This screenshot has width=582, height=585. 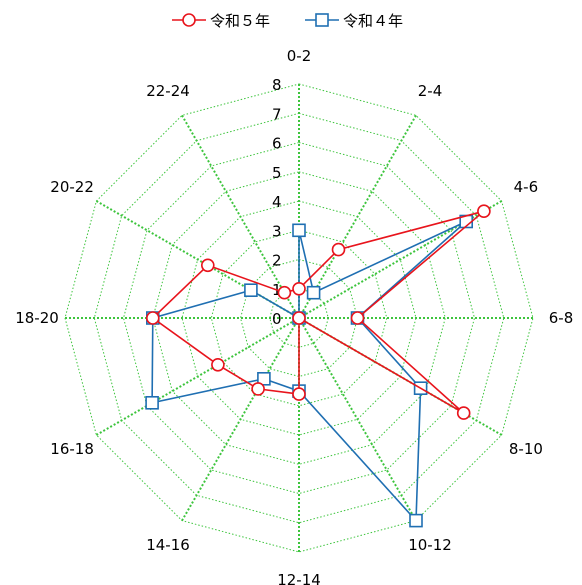 What do you see at coordinates (561, 318) in the screenshot?
I see `category-label-6-8: 6-8` at bounding box center [561, 318].